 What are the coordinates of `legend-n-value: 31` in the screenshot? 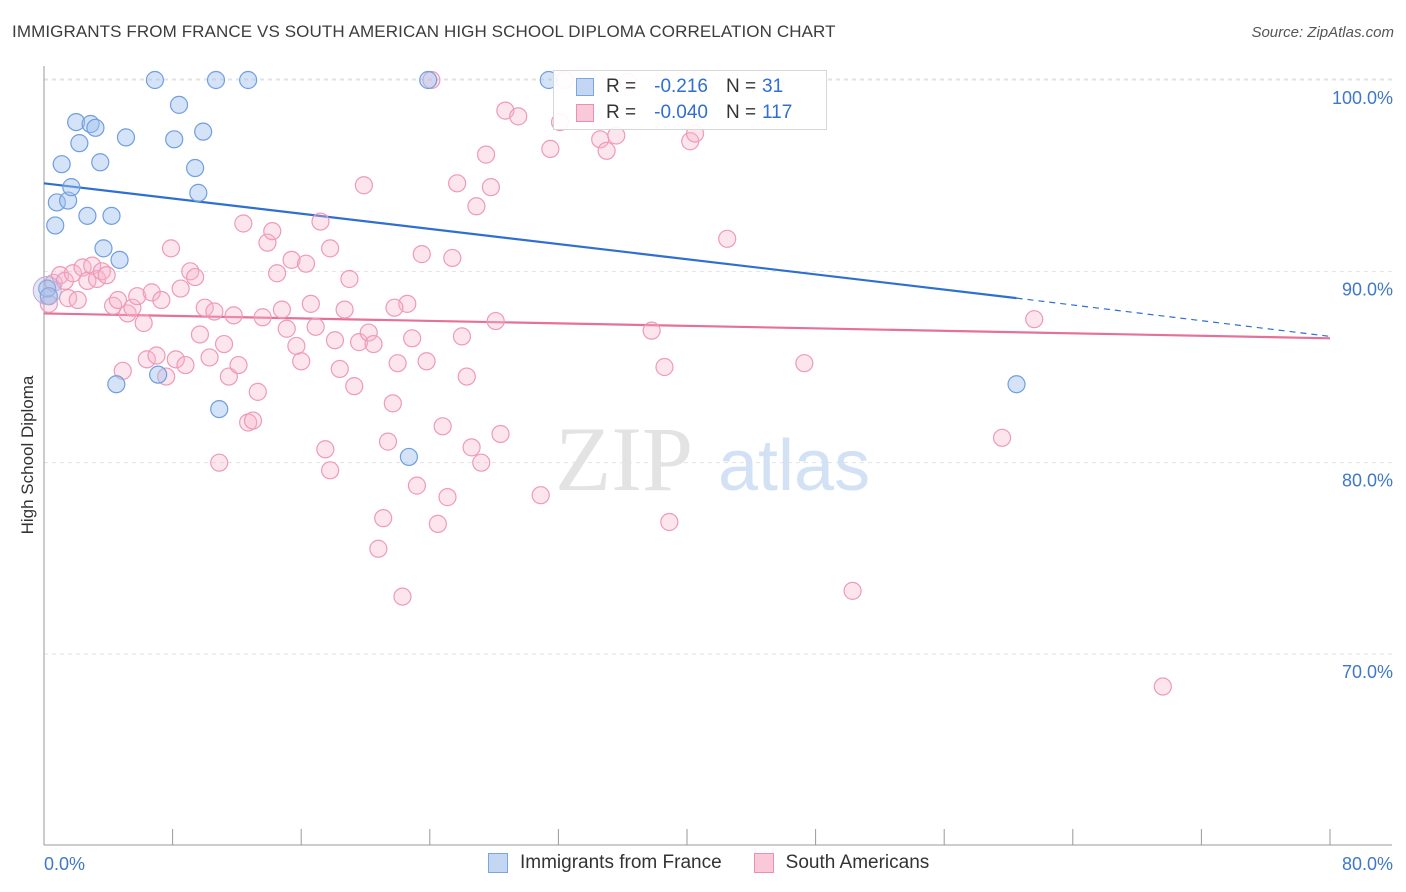 It's located at (773, 86).